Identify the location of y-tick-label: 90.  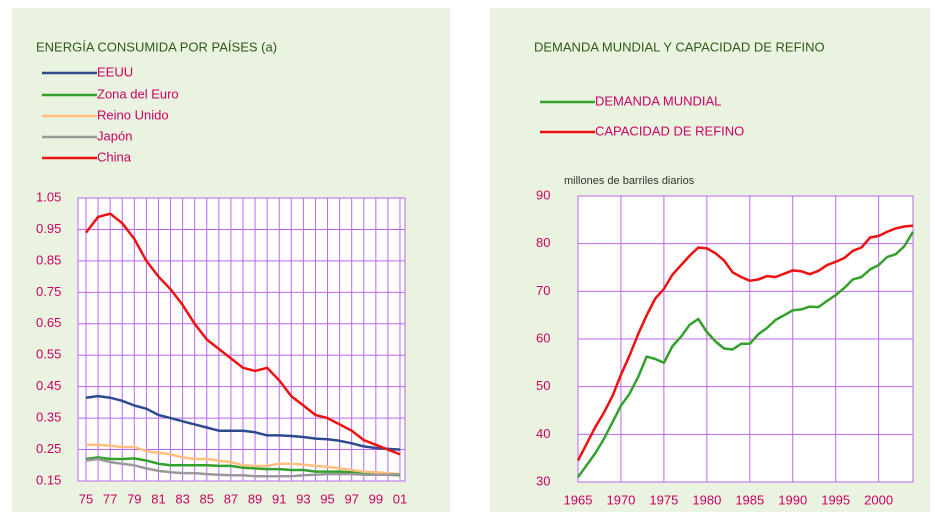
(543, 194).